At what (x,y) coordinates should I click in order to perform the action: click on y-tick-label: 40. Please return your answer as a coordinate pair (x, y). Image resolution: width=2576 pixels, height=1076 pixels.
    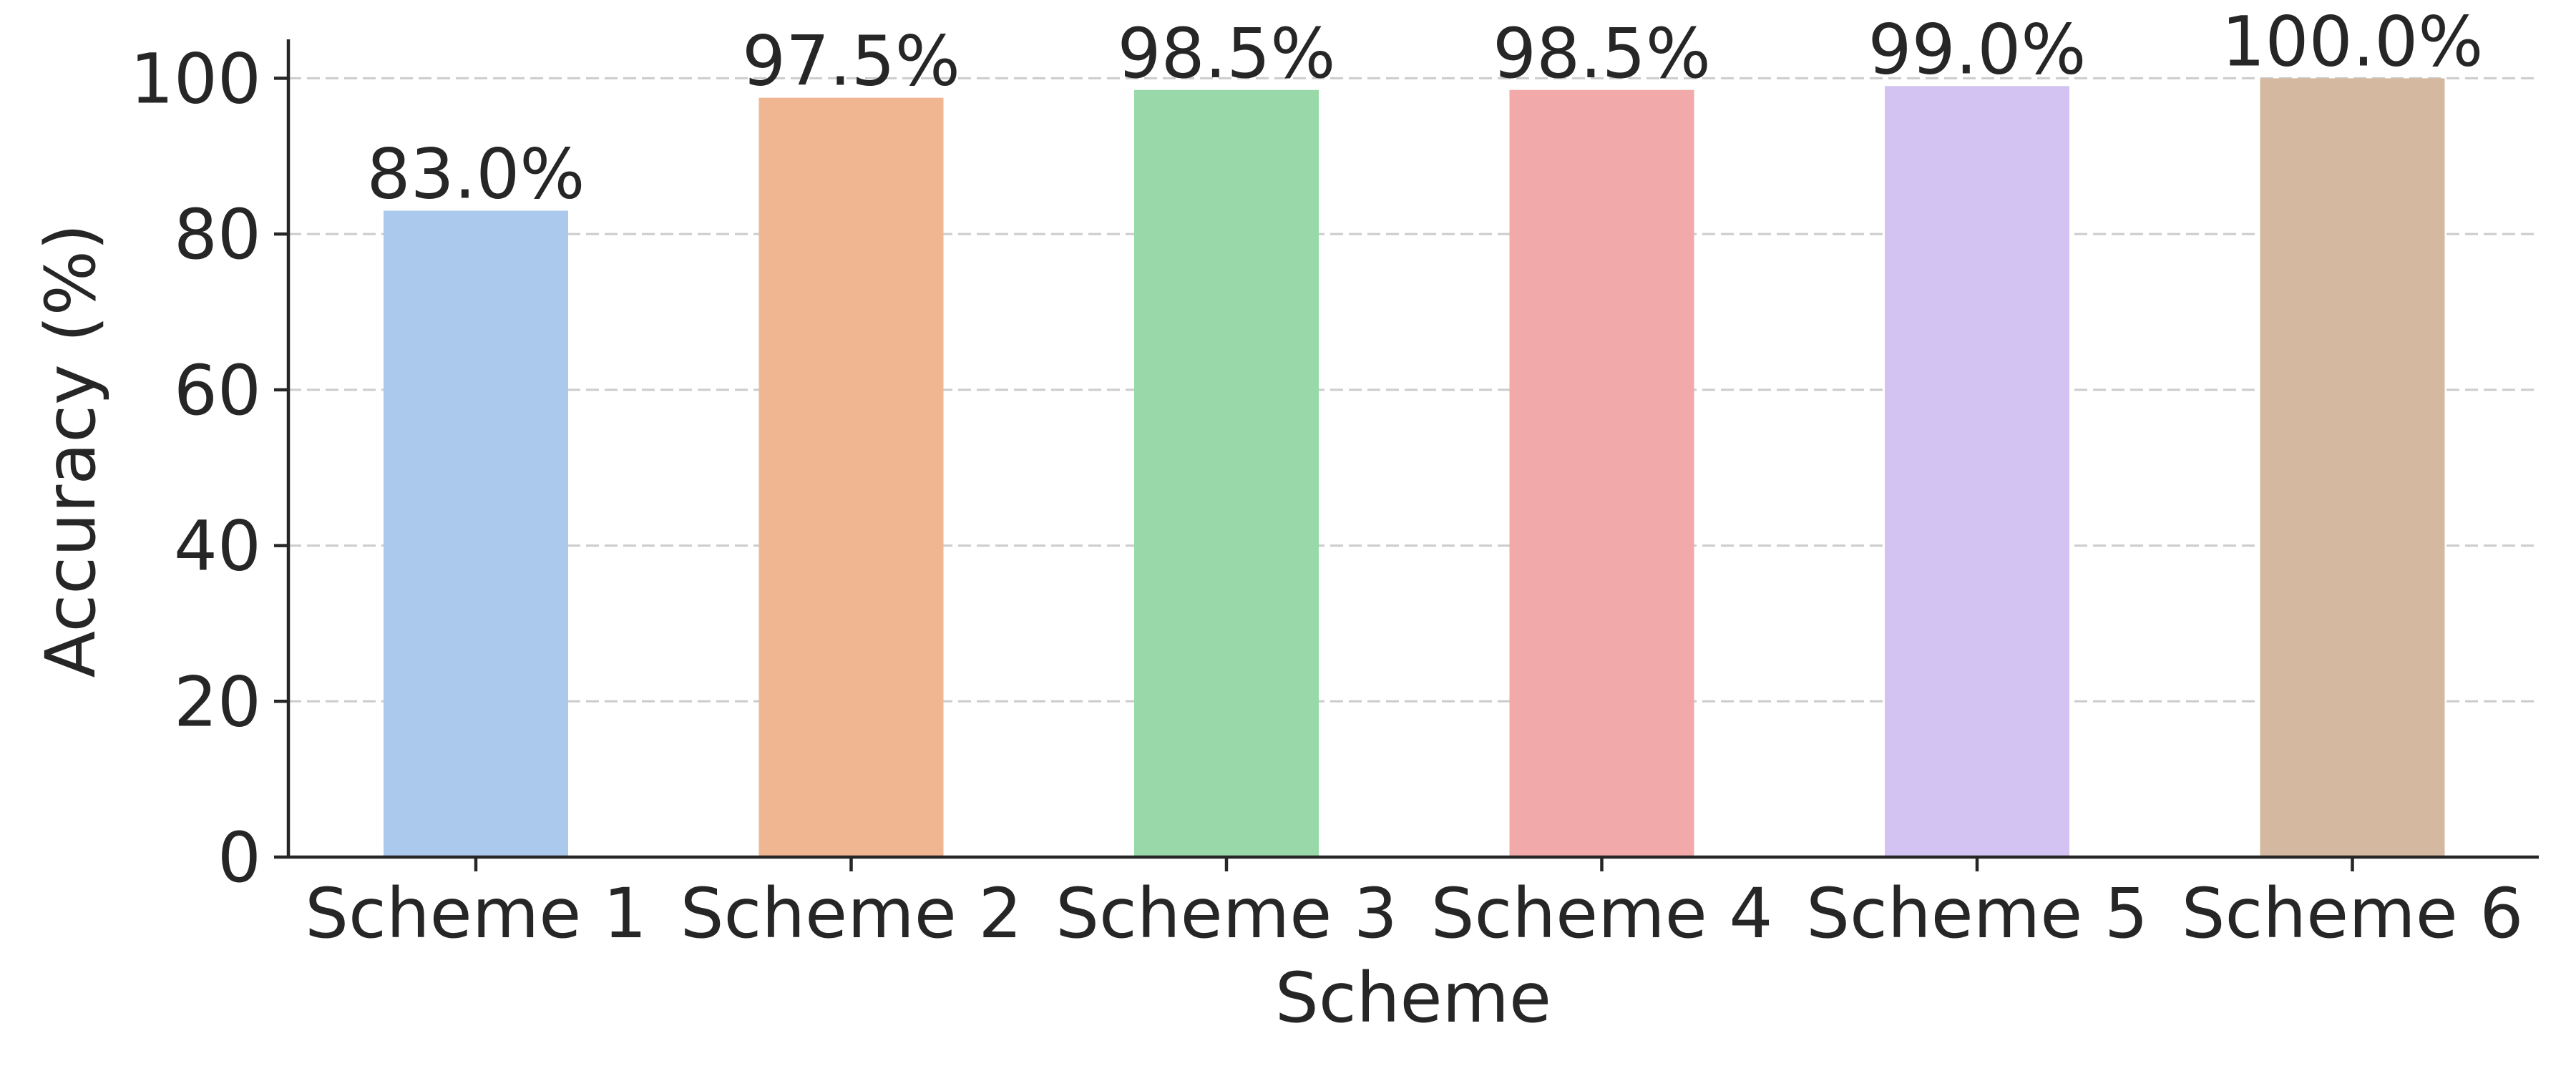
    Looking at the image, I should click on (217, 547).